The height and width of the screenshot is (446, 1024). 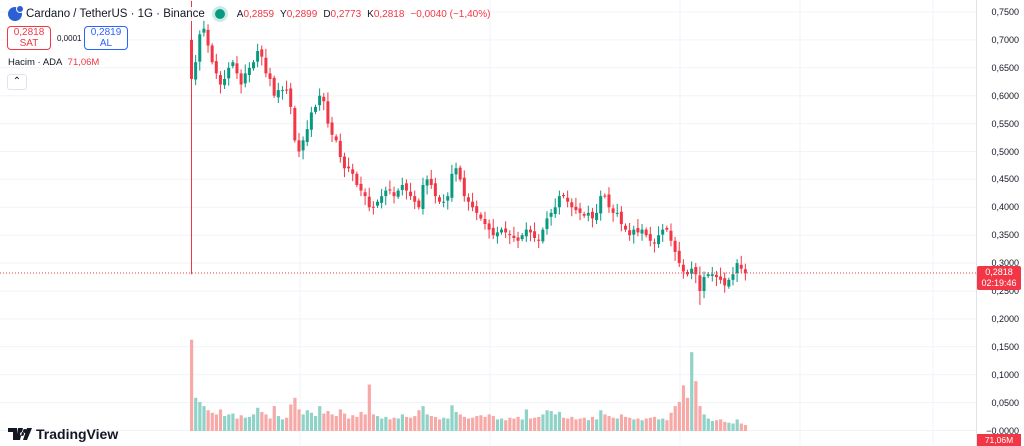 I want to click on volume-label: Hacim · ADA, so click(x=35, y=62).